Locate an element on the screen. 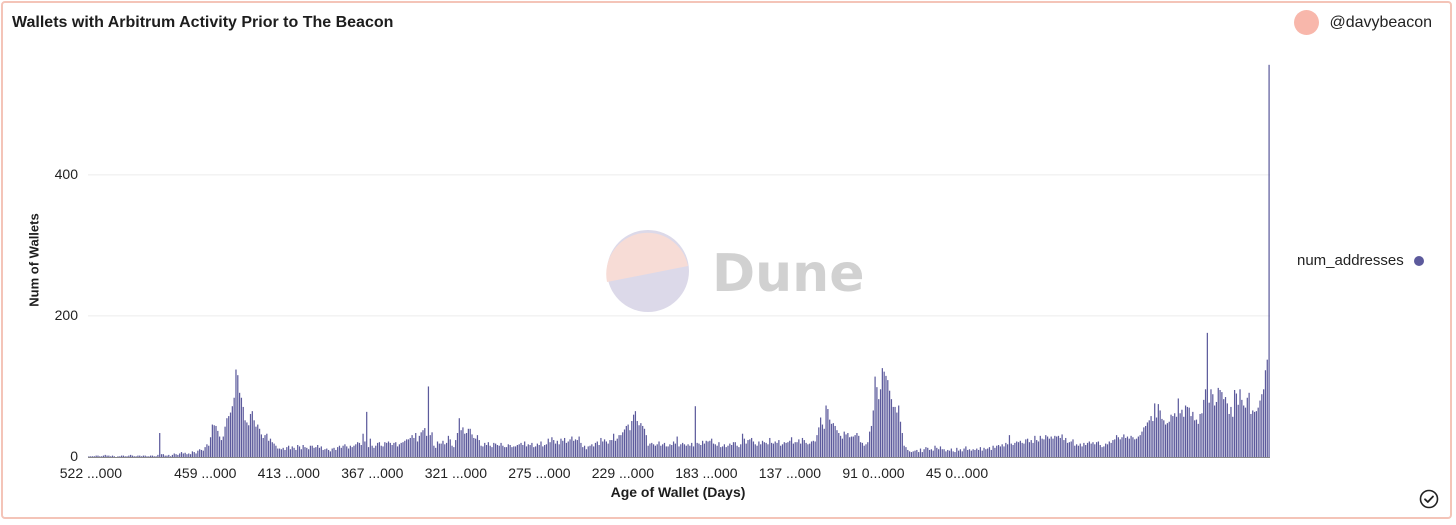  x-tick-label: 137 ...000 is located at coordinates (790, 473).